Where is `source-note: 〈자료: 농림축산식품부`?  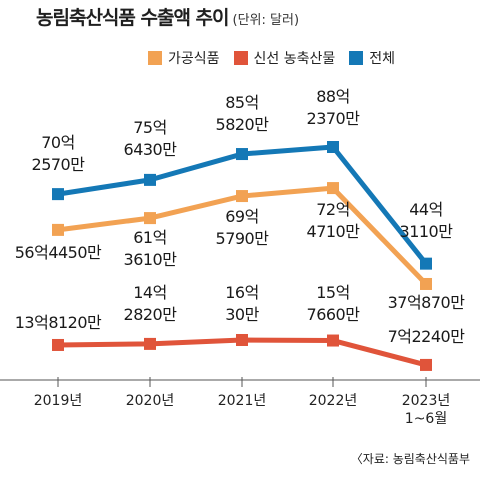 source-note: 〈자료: 농림축산식품부 is located at coordinates (410, 459).